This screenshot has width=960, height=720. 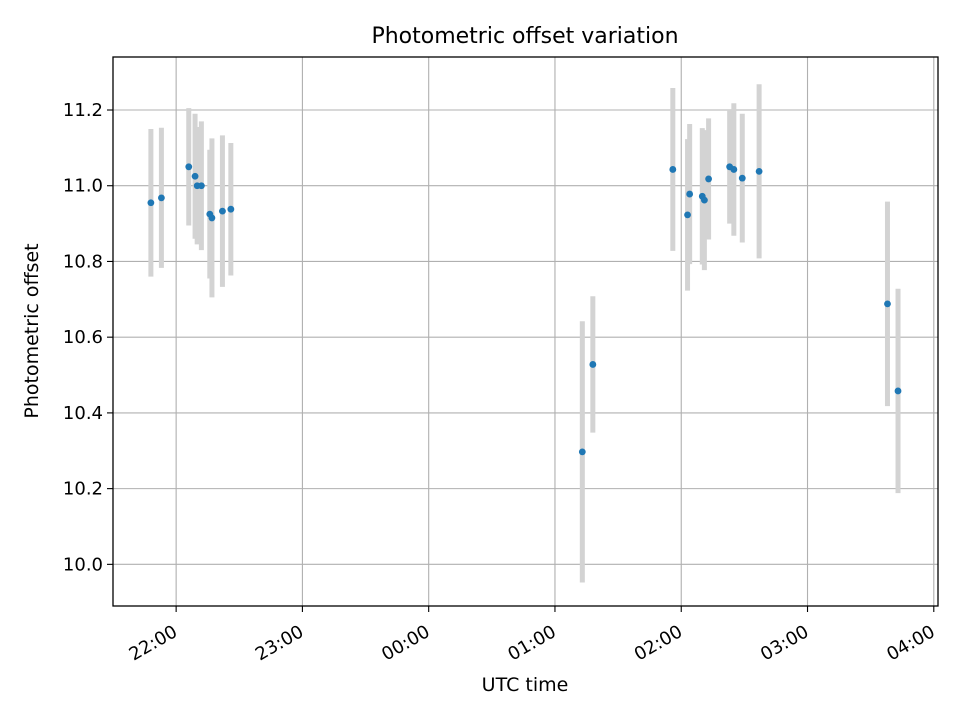 I want to click on y-tick-label: 10.0, so click(x=83, y=564).